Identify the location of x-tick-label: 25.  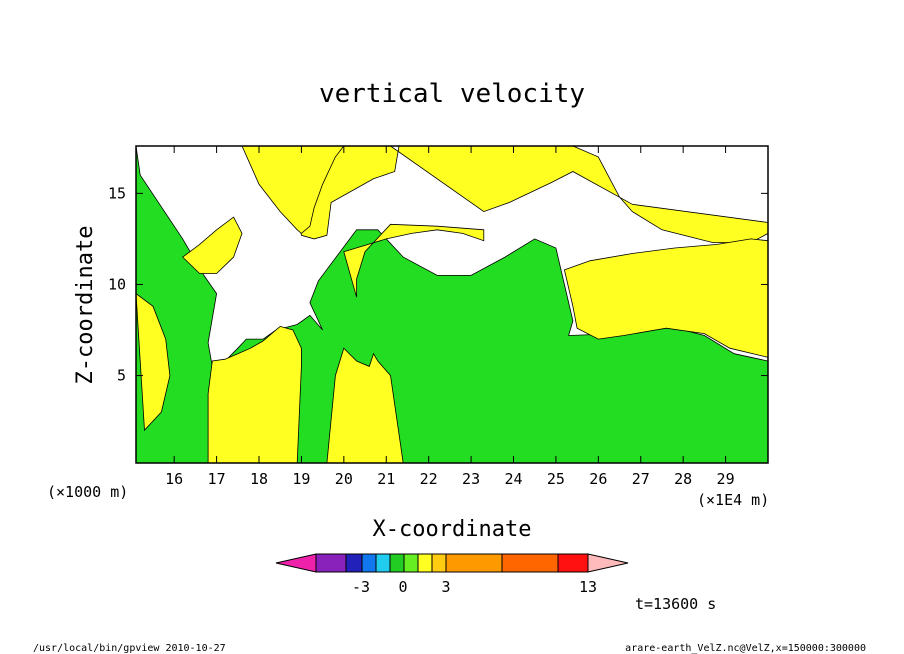
(556, 479).